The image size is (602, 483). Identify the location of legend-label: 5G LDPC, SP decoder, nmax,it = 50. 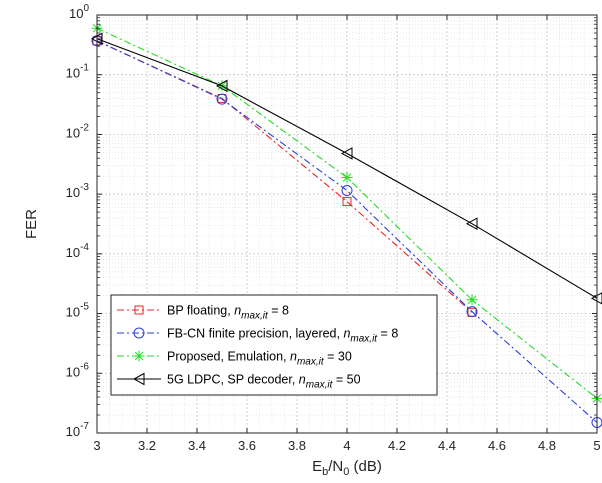
(264, 382).